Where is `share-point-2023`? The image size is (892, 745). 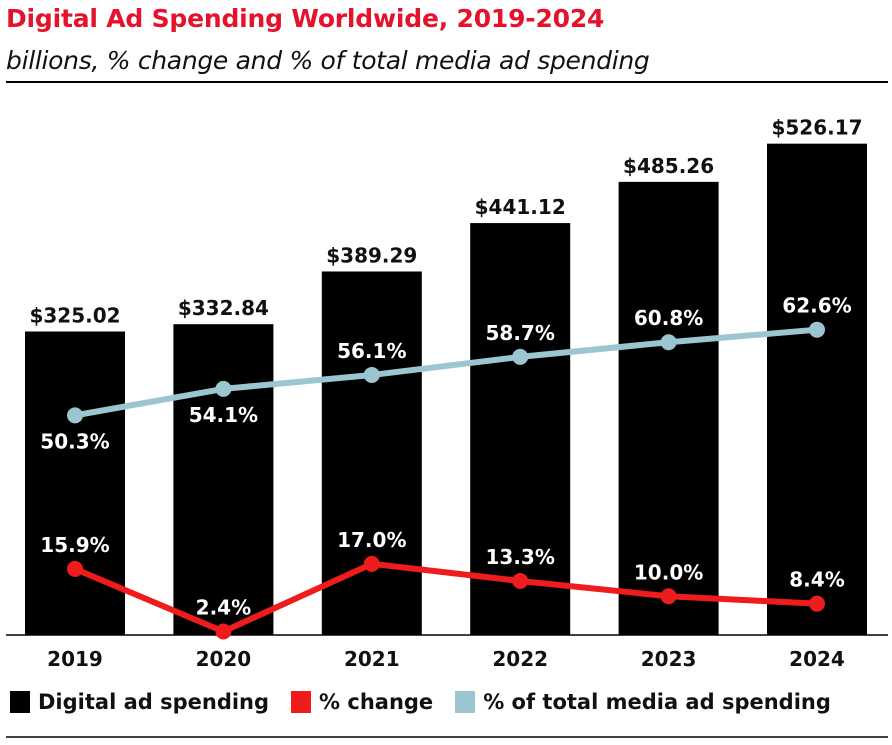 share-point-2023 is located at coordinates (668, 342).